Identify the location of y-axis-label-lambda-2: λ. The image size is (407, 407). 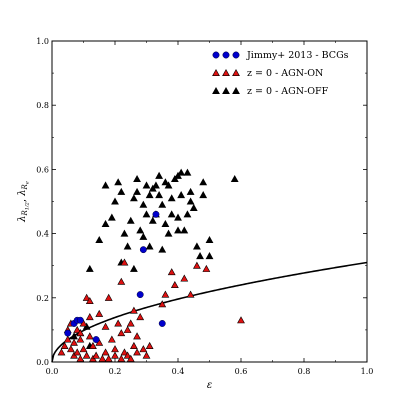
(22, 192).